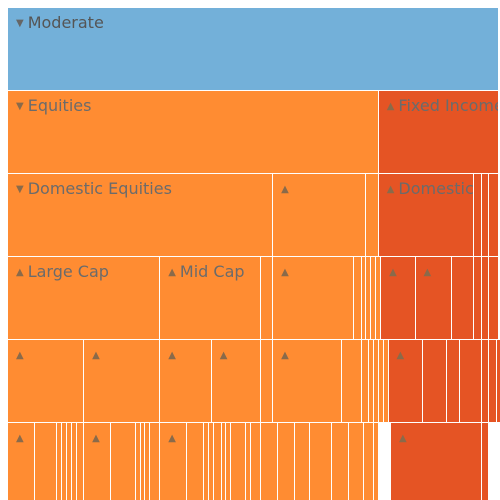 This screenshot has height=500, width=500. Describe the element at coordinates (426, 215) in the screenshot. I see `treemap-cell: ▲ Domestic` at that location.